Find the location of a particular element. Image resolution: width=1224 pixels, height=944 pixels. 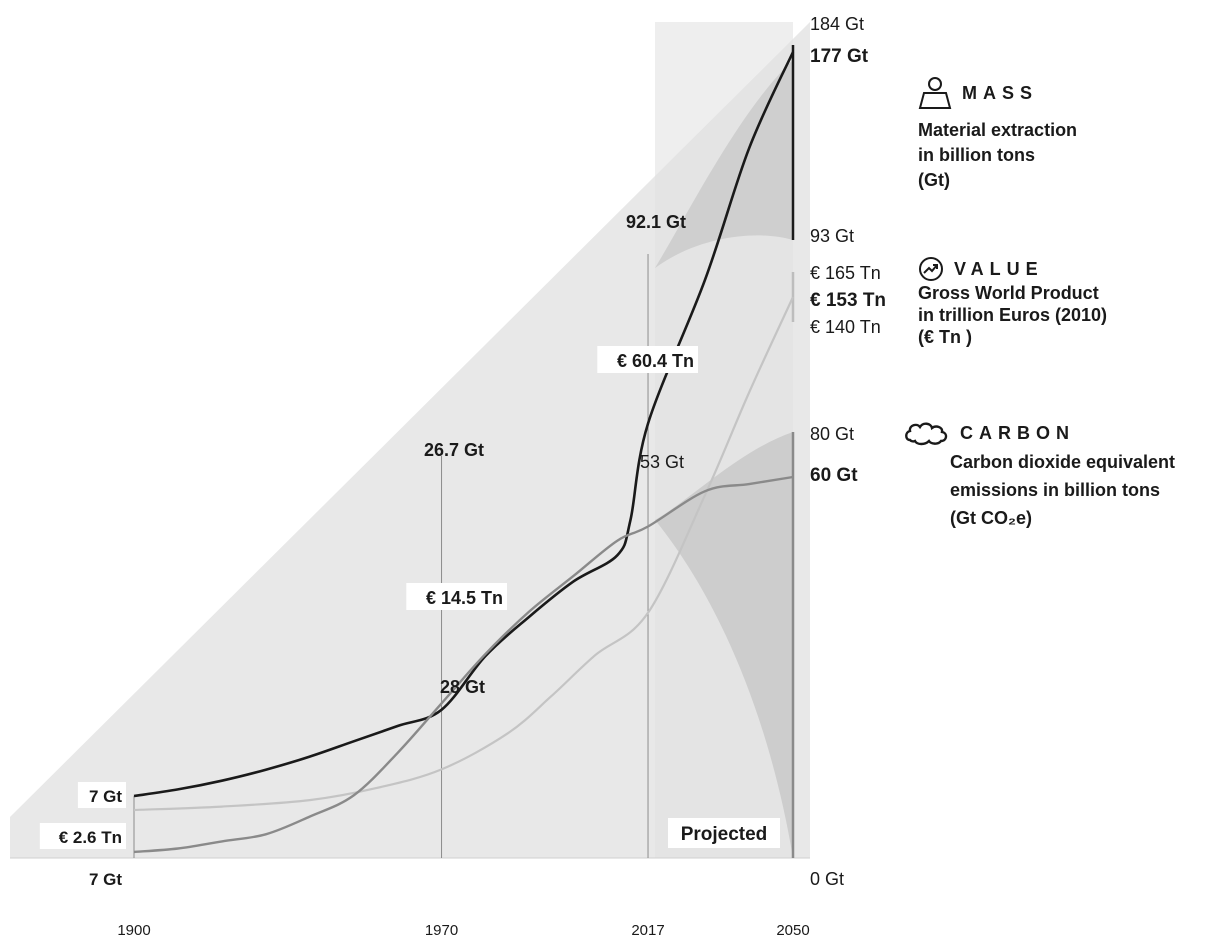

value-label-end-high: € 165 Tn is located at coordinates (845, 273).